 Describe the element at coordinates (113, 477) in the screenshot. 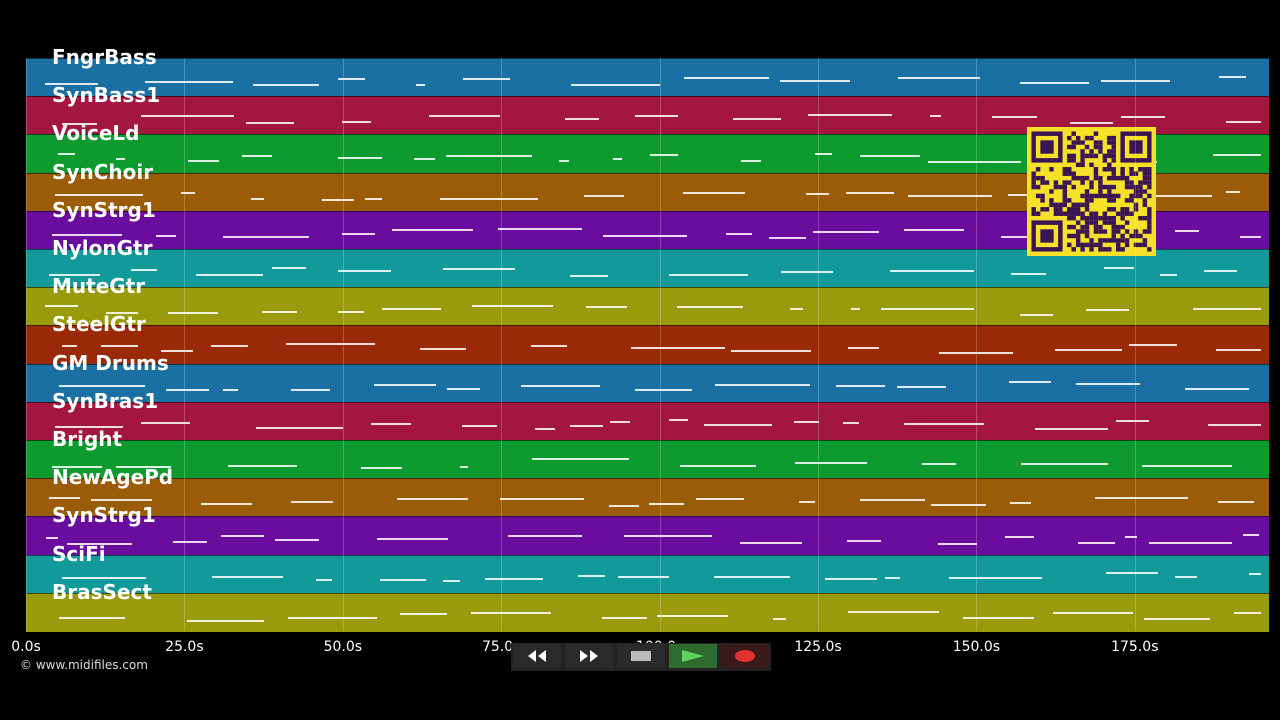

I see `track-label: NewAgePd` at that location.